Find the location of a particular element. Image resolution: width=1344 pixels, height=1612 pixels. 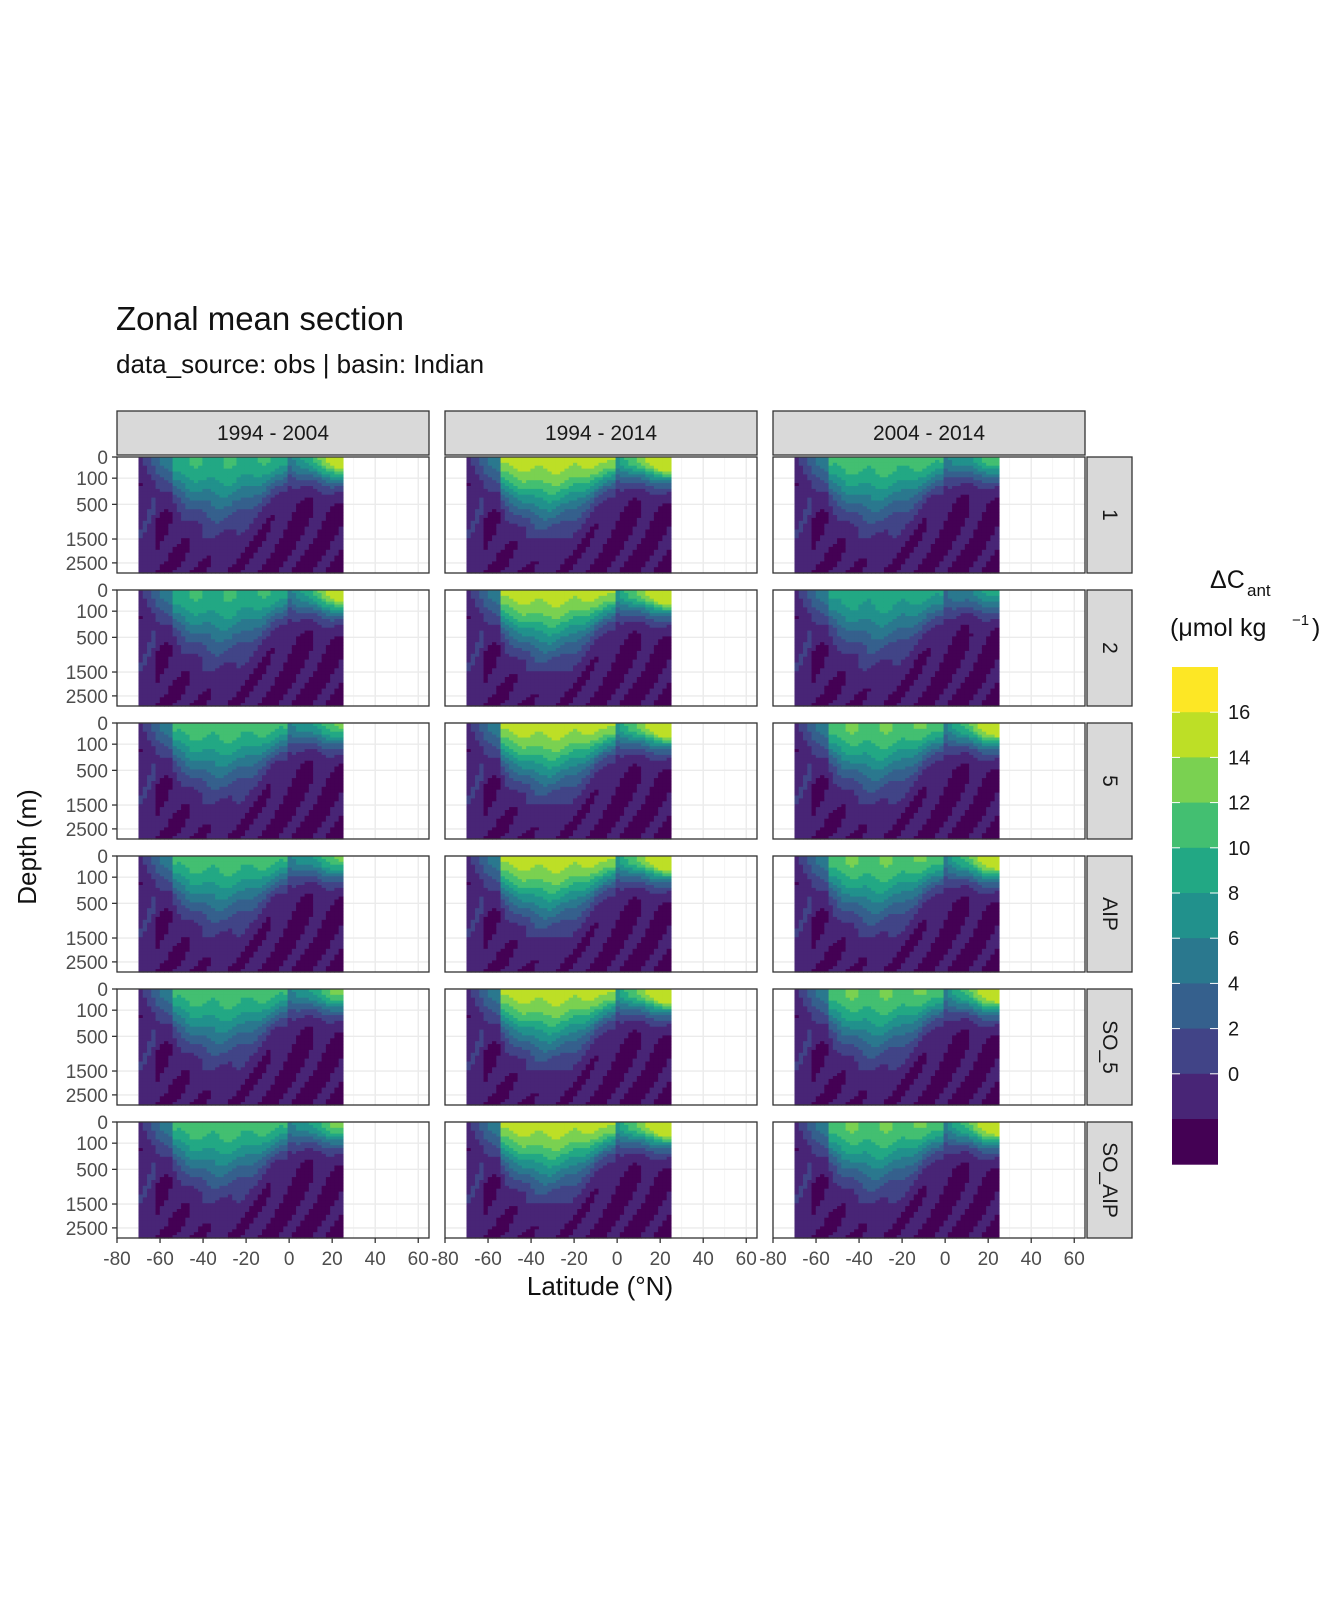

column-strip-label: 1994 - 2014 is located at coordinates (601, 433).